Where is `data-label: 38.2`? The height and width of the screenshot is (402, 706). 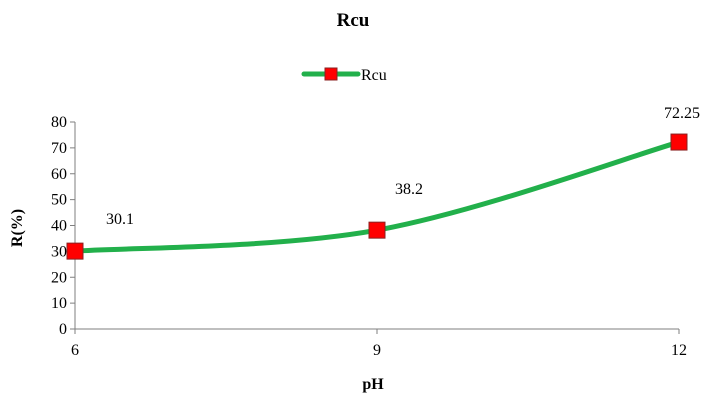
data-label: 38.2 is located at coordinates (409, 189).